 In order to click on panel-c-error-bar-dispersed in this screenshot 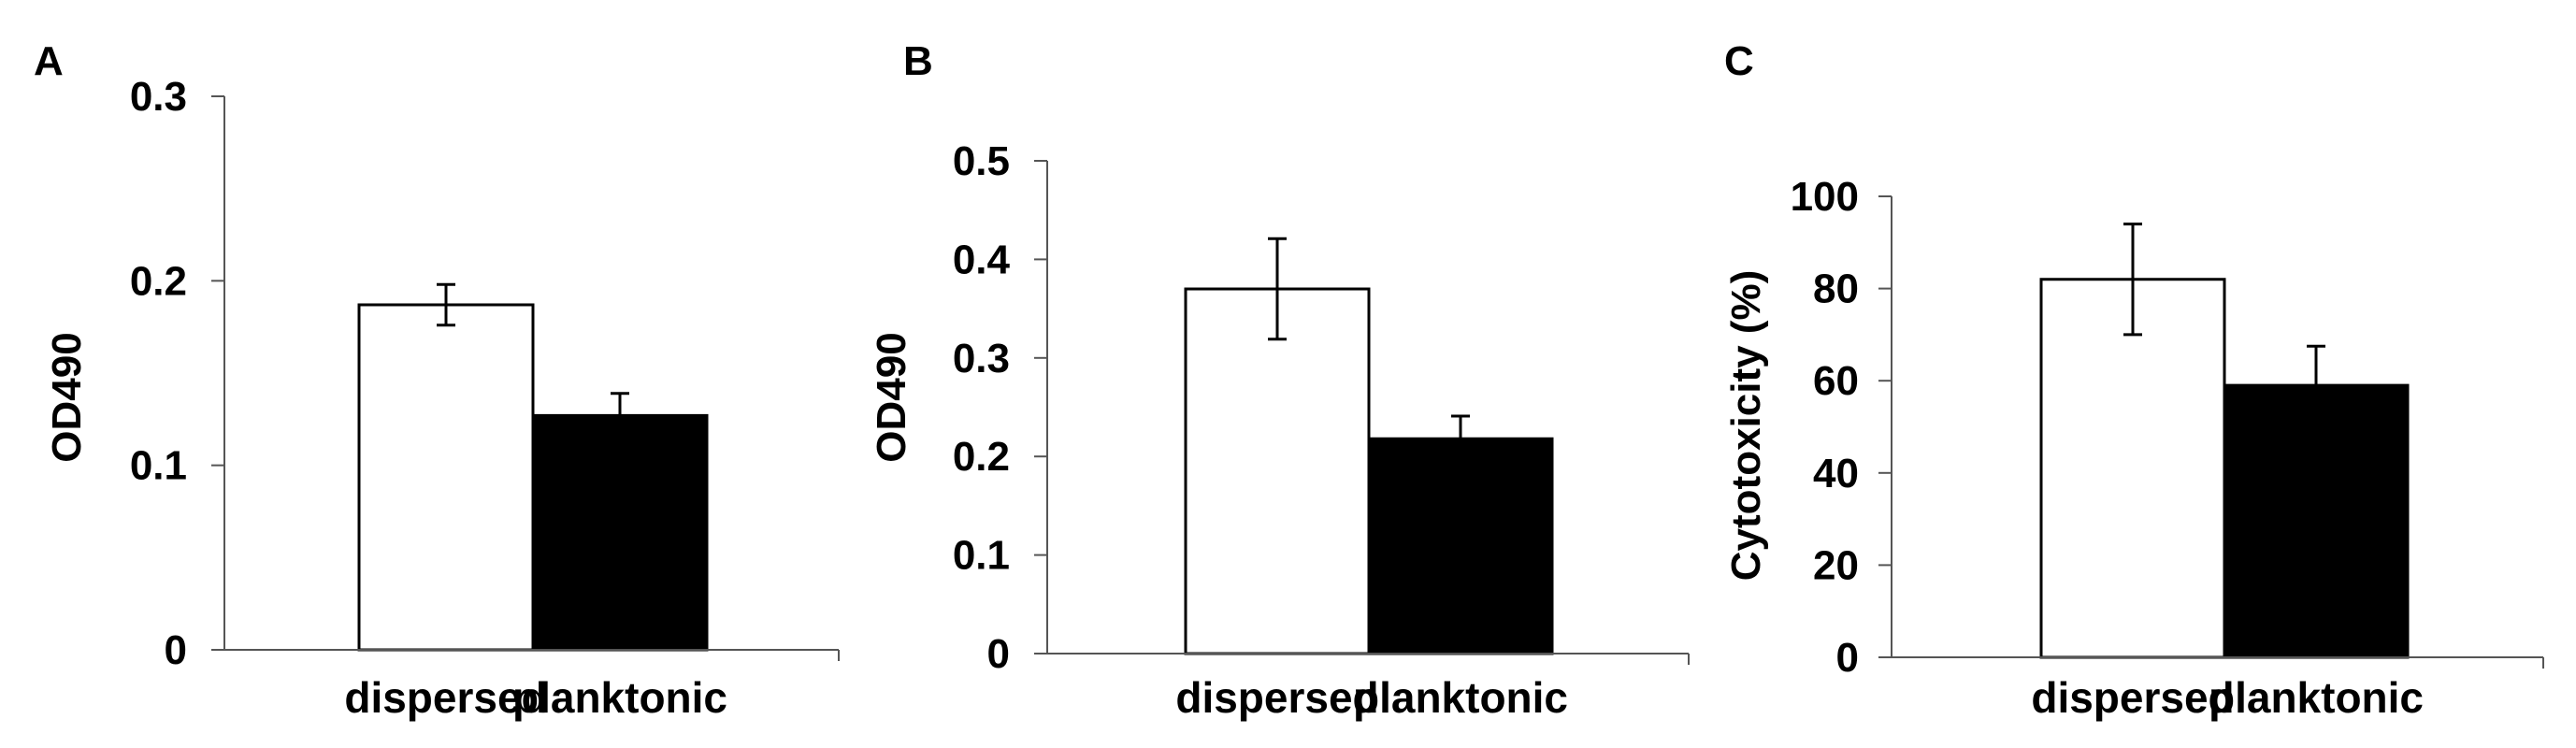, I will do `click(2132, 280)`.